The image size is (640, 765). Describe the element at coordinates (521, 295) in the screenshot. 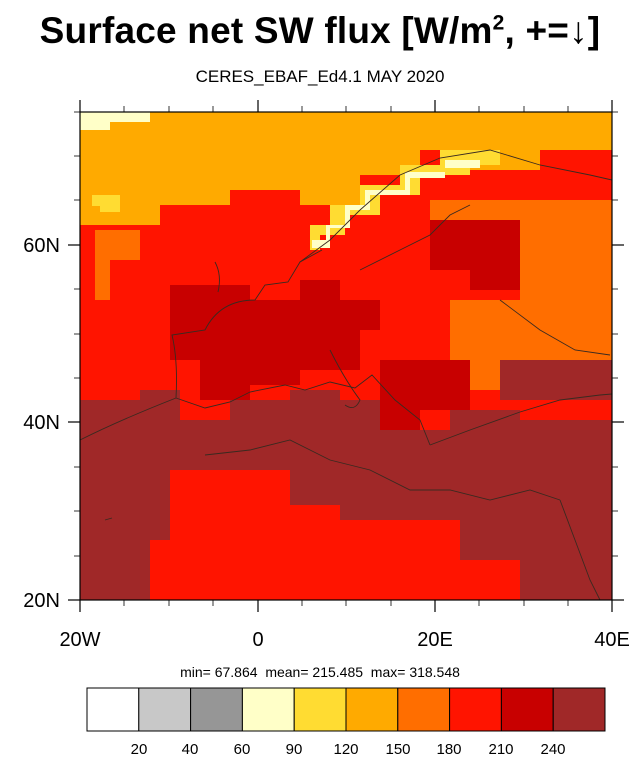

I see `eastern-europe-region` at that location.